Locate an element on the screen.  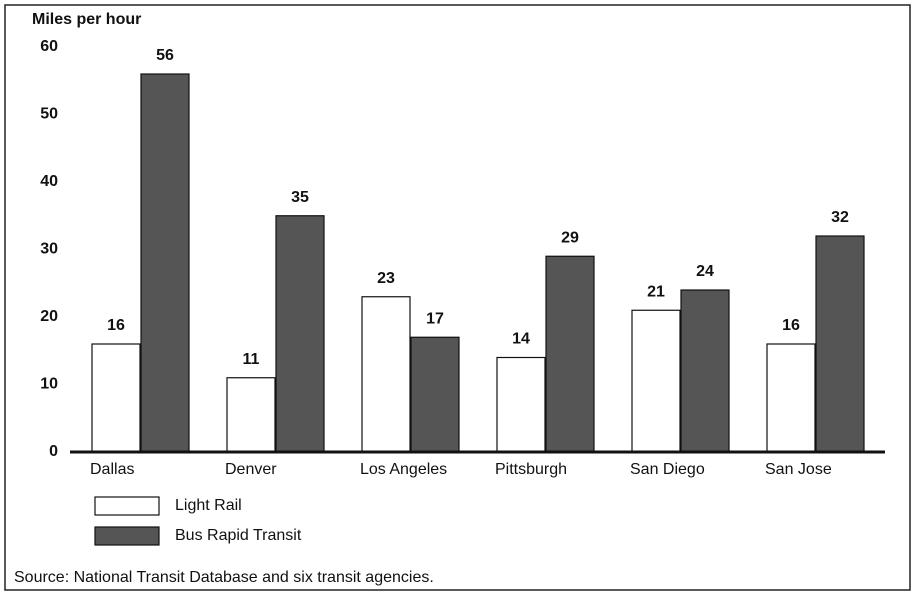
legend-label: Bus Rapid Transit is located at coordinates (238, 535).